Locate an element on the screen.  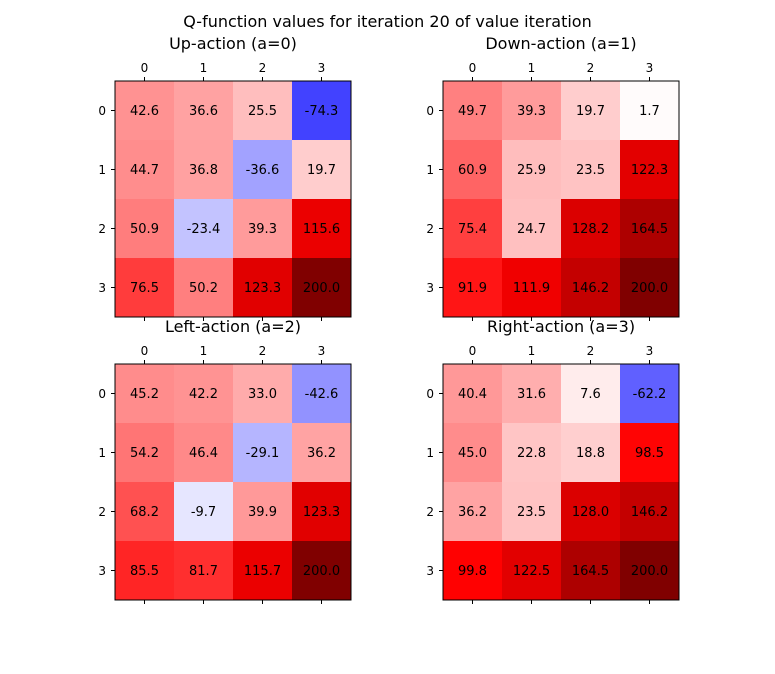
cell-value-label: 49.7 is located at coordinates (472, 111).